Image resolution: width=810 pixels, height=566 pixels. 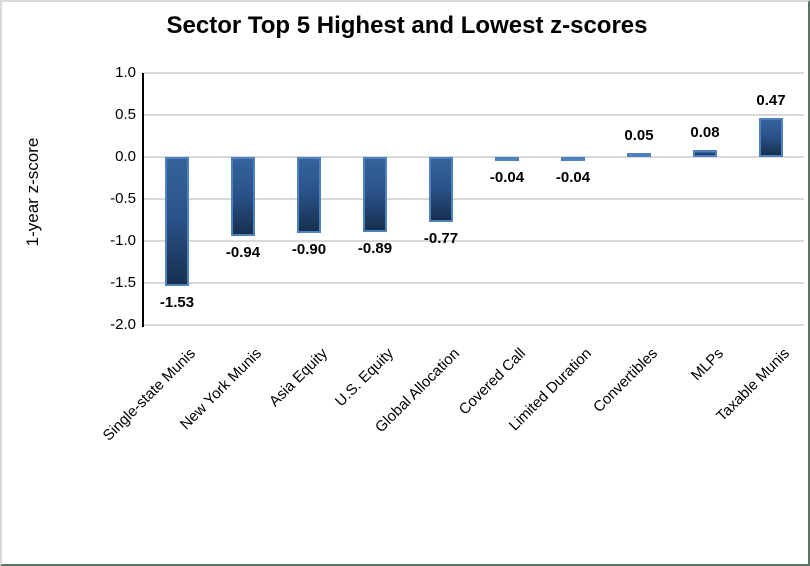 What do you see at coordinates (639, 154) in the screenshot?
I see `bar-convertibles` at bounding box center [639, 154].